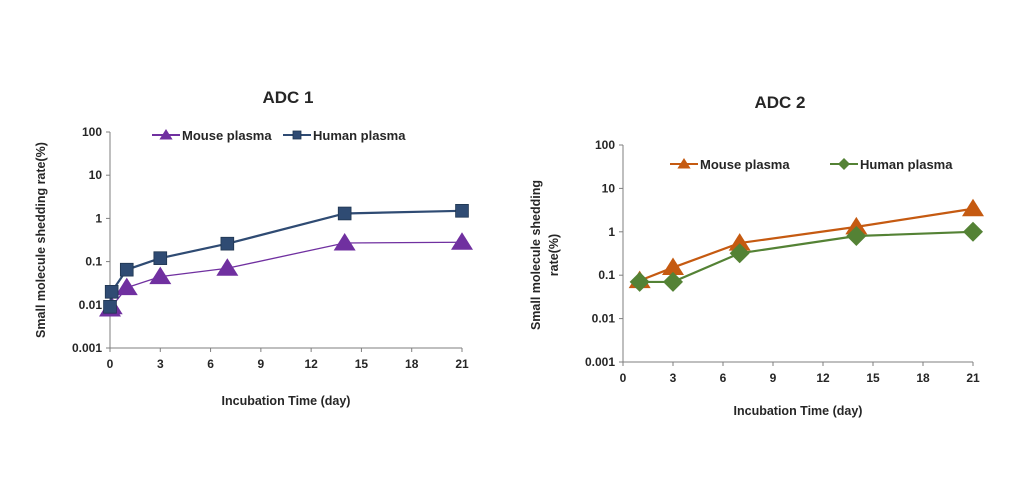 This screenshot has height=494, width=1024. What do you see at coordinates (554, 255) in the screenshot?
I see `y-axis-label-line-2: rate(%)` at bounding box center [554, 255].